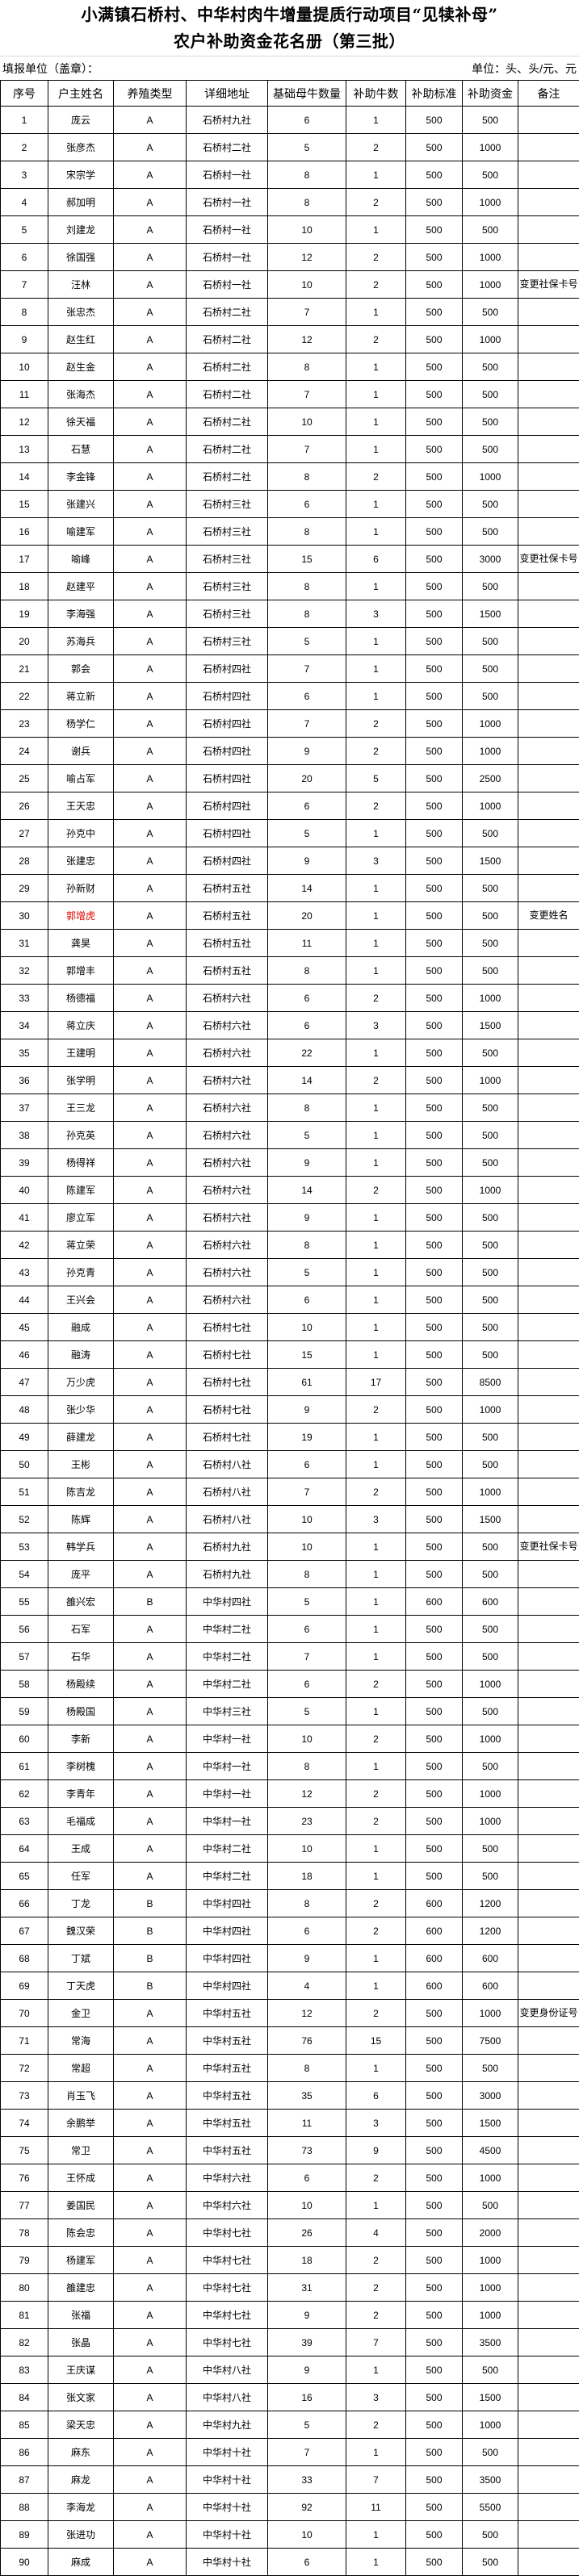  I want to click on cell-address: 石桥村四社, so click(227, 668).